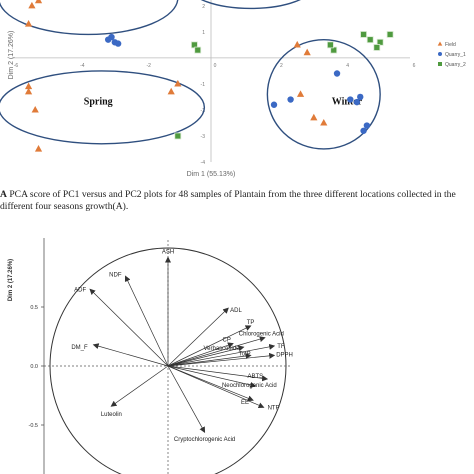 The width and height of the screenshot is (474, 474). I want to click on x-tick-label: 4, so click(347, 66).